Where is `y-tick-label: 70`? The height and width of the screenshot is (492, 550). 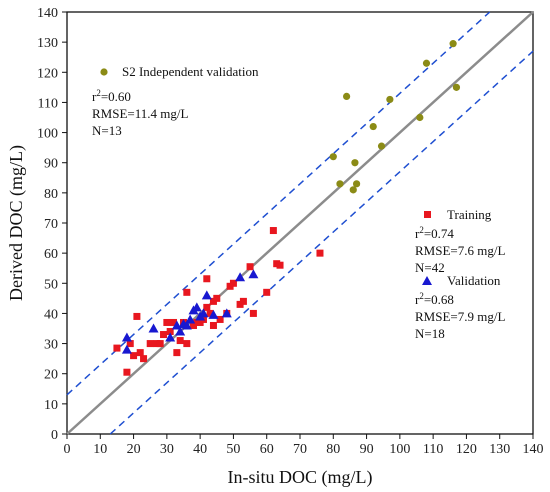 y-tick-label: 70 is located at coordinates (51, 224).